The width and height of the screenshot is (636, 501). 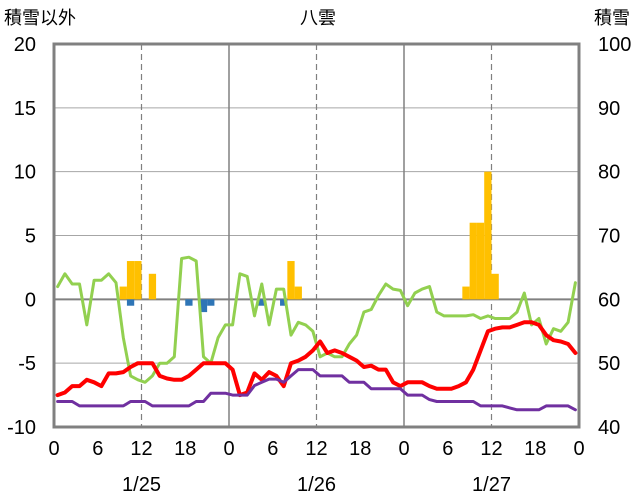 I want to click on left-tick-label: 5, so click(x=30, y=237).